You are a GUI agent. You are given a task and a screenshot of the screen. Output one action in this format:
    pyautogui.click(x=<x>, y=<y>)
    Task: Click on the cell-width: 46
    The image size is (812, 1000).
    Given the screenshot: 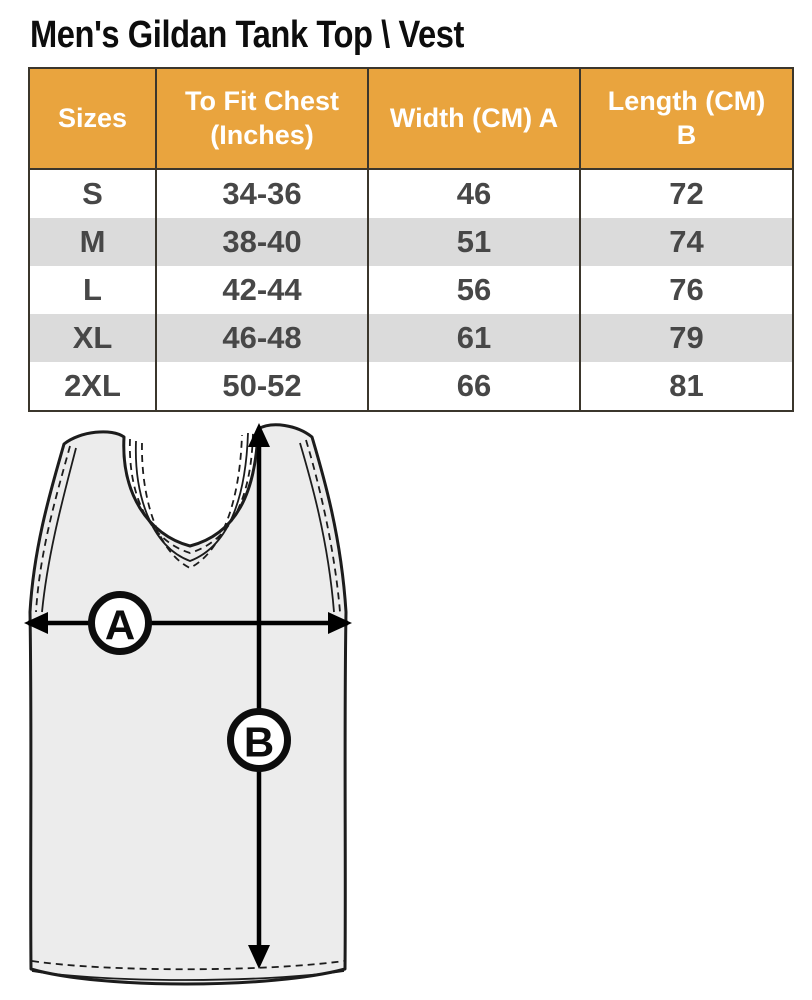 What is the action you would take?
    pyautogui.click(x=475, y=194)
    